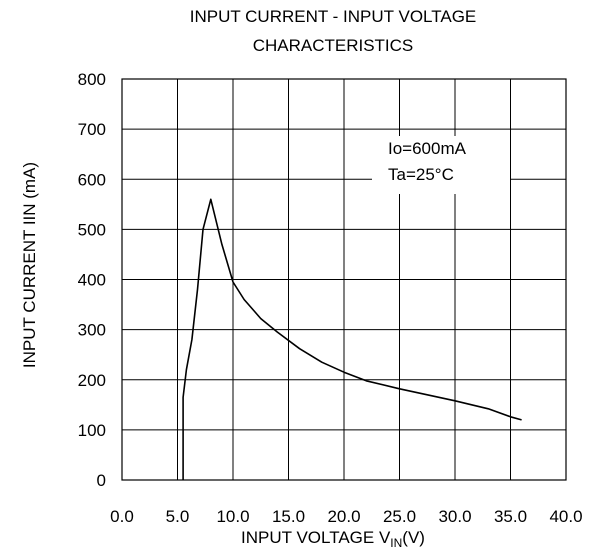  What do you see at coordinates (565, 516) in the screenshot?
I see `x-tick-label: 40.0` at bounding box center [565, 516].